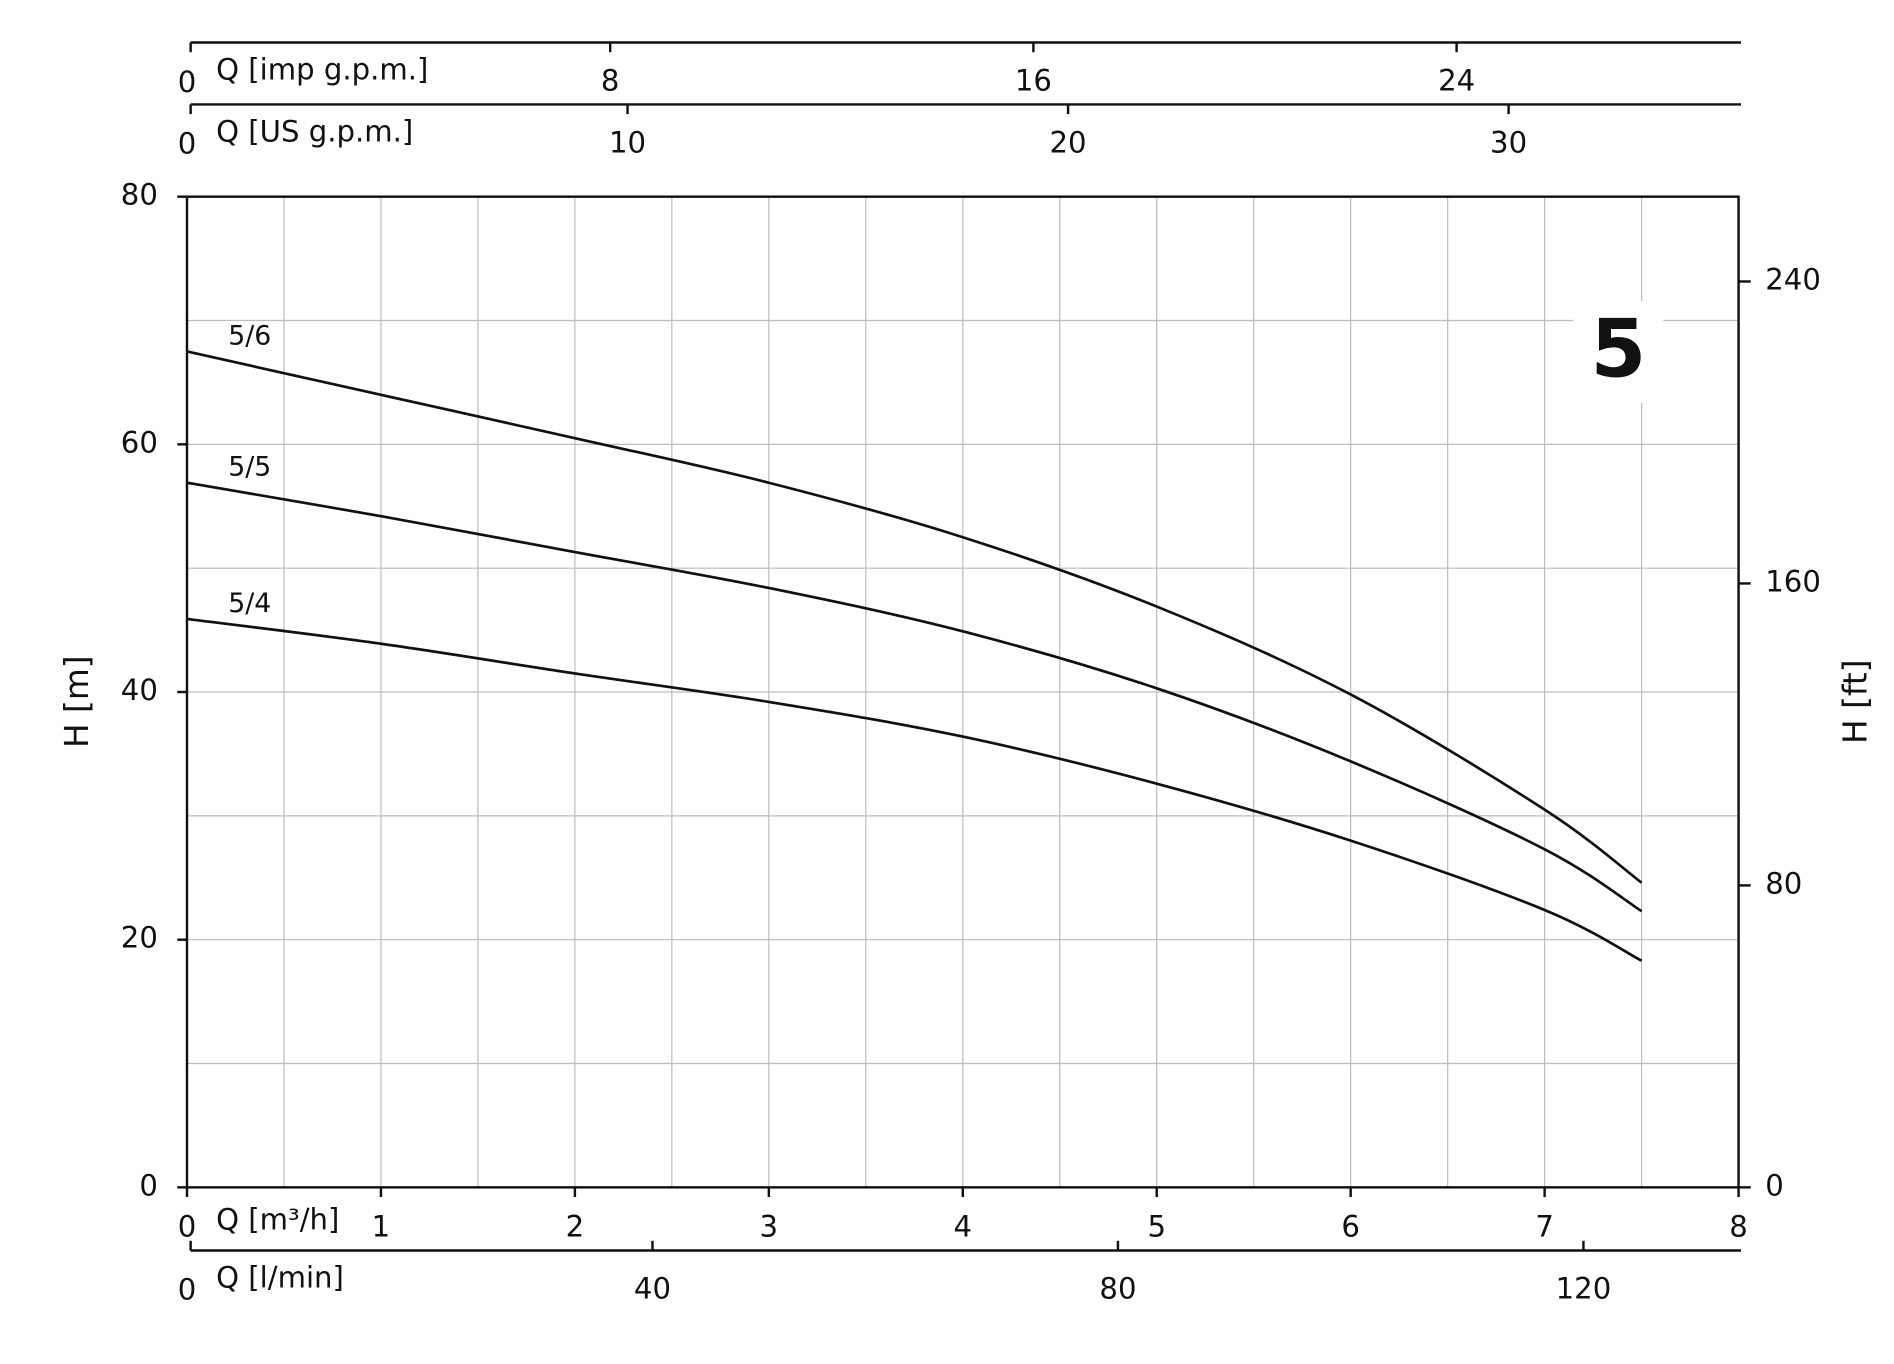 This screenshot has height=1364, width=1894. What do you see at coordinates (280, 1278) in the screenshot?
I see `extra-axis-label: Q [l/min]` at bounding box center [280, 1278].